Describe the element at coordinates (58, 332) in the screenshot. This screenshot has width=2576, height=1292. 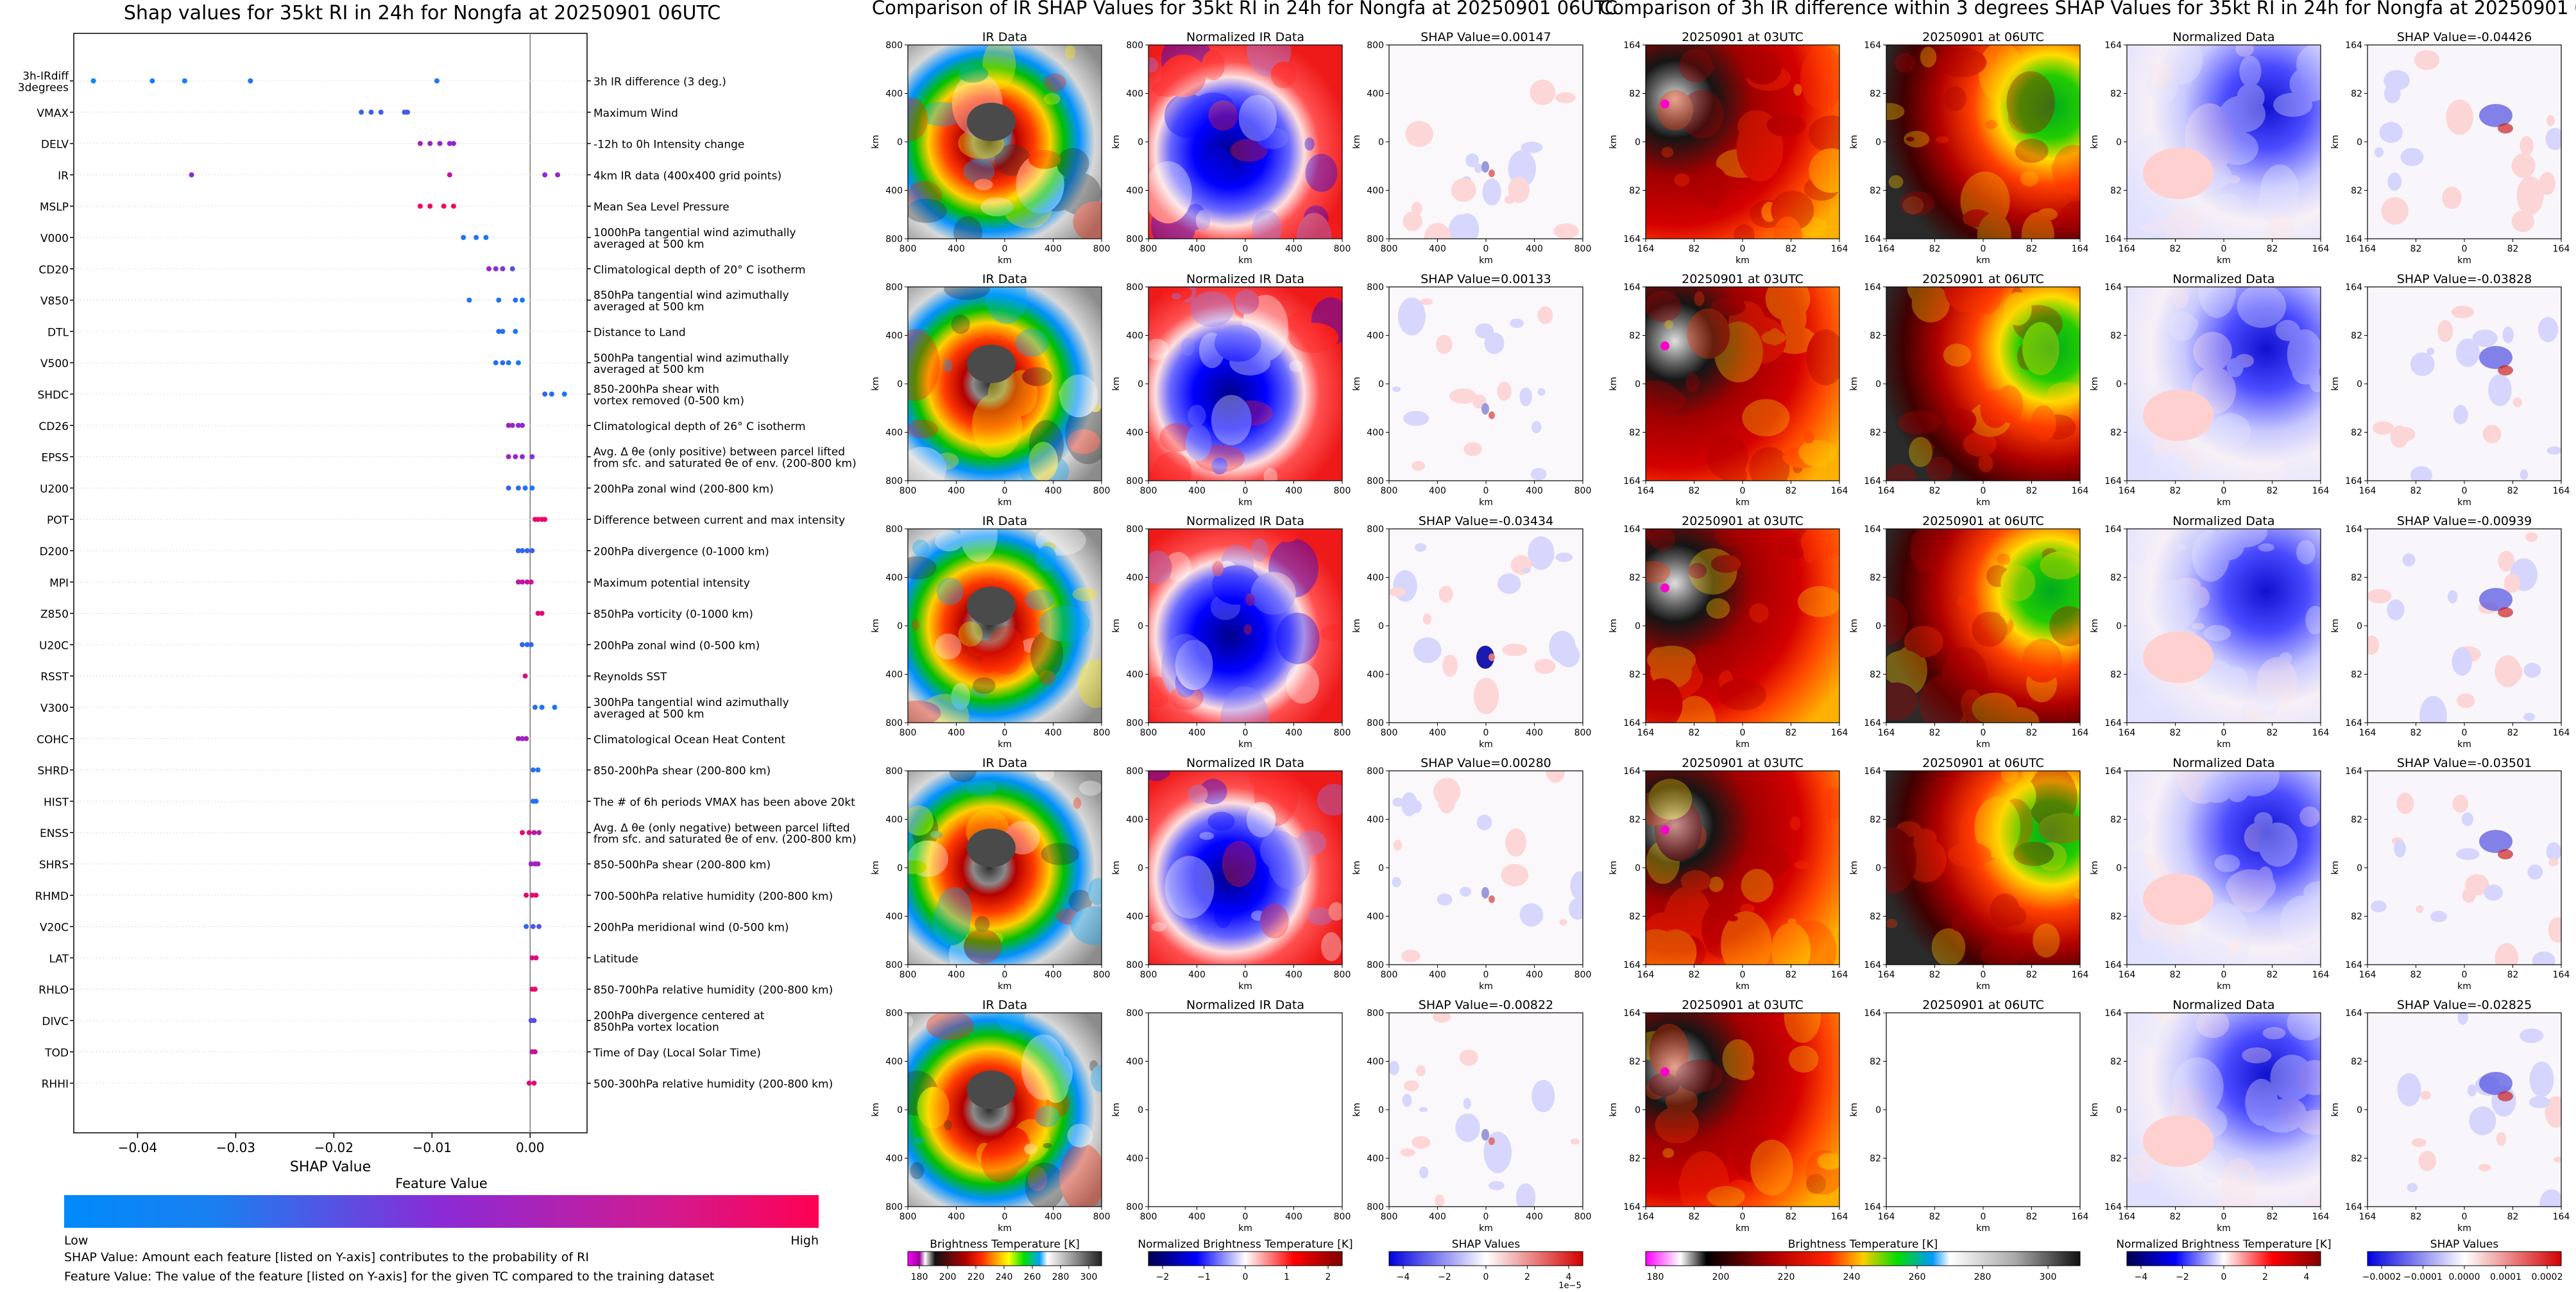
I see `feature-label: DTL` at that location.